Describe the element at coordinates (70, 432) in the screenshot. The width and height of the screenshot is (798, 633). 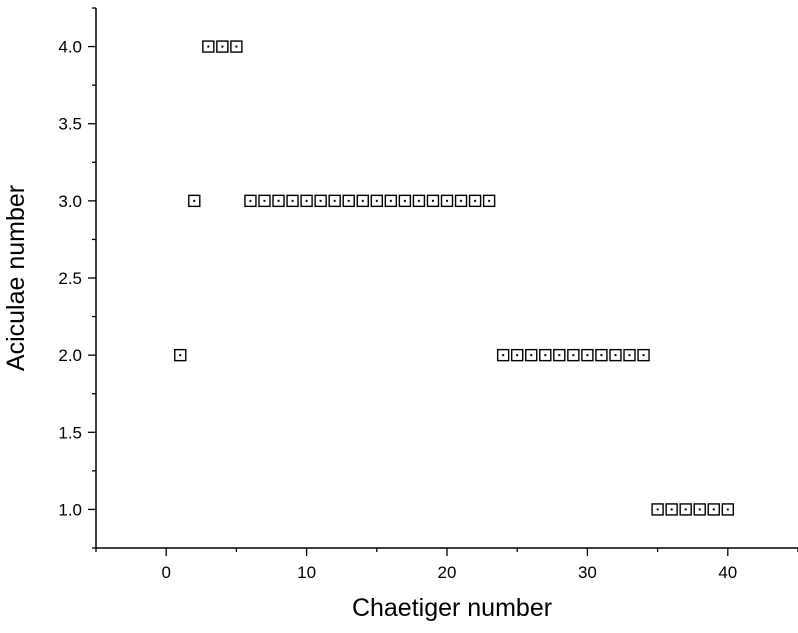
I see `y-tick-label: 1.5` at that location.